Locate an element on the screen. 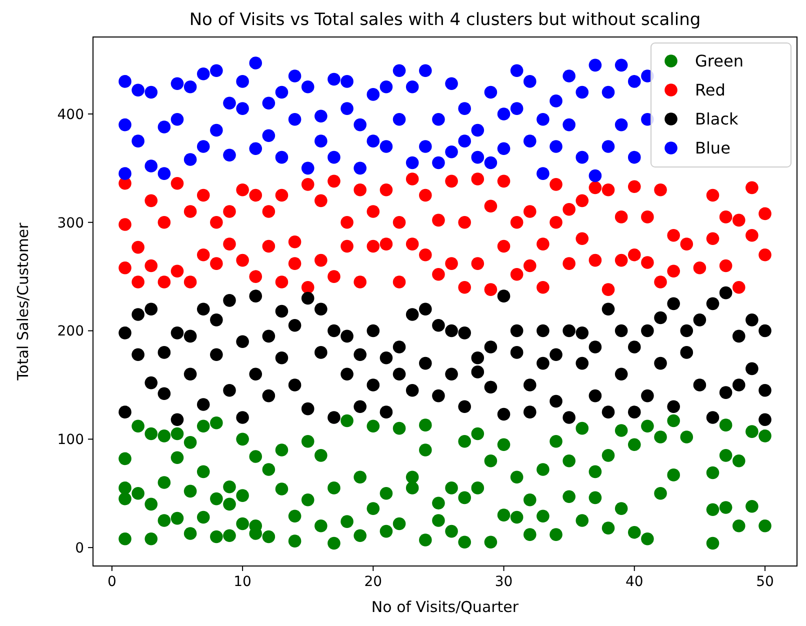  x-tick-label: 0 is located at coordinates (111, 582).